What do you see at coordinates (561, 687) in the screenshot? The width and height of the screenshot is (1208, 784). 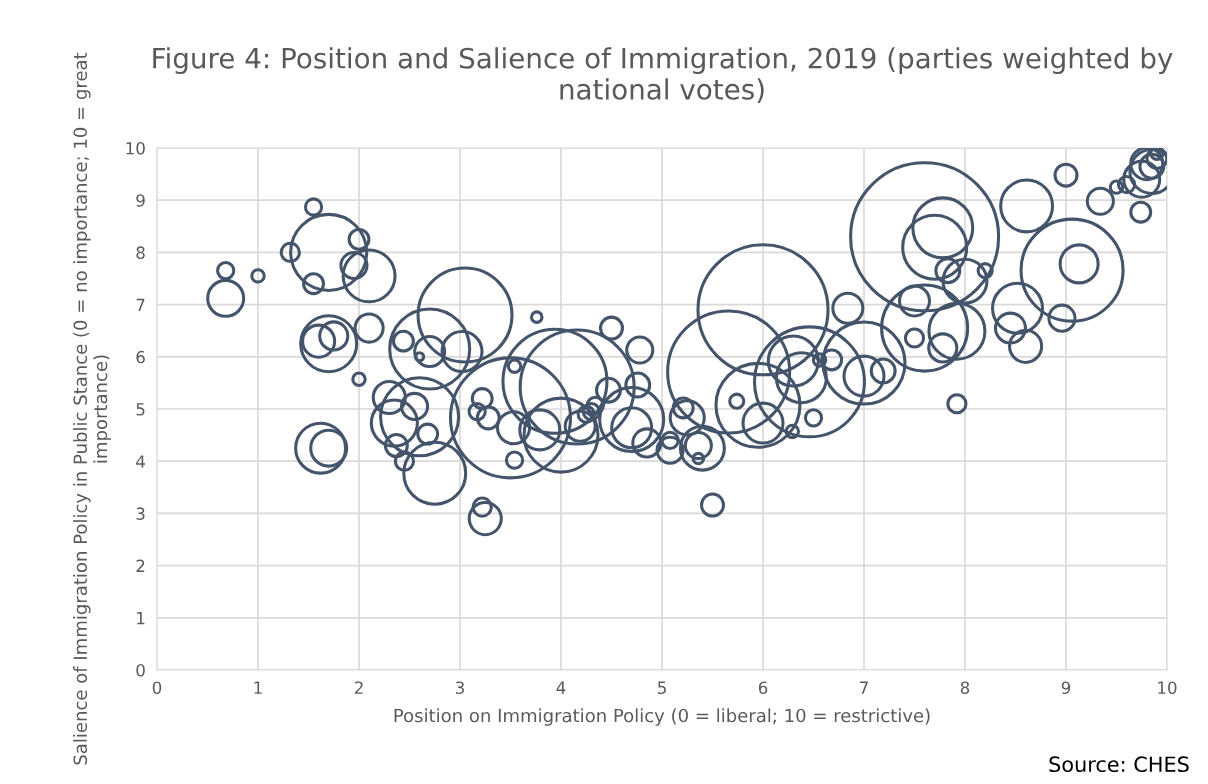 I see `x-tick-label: 4` at bounding box center [561, 687].